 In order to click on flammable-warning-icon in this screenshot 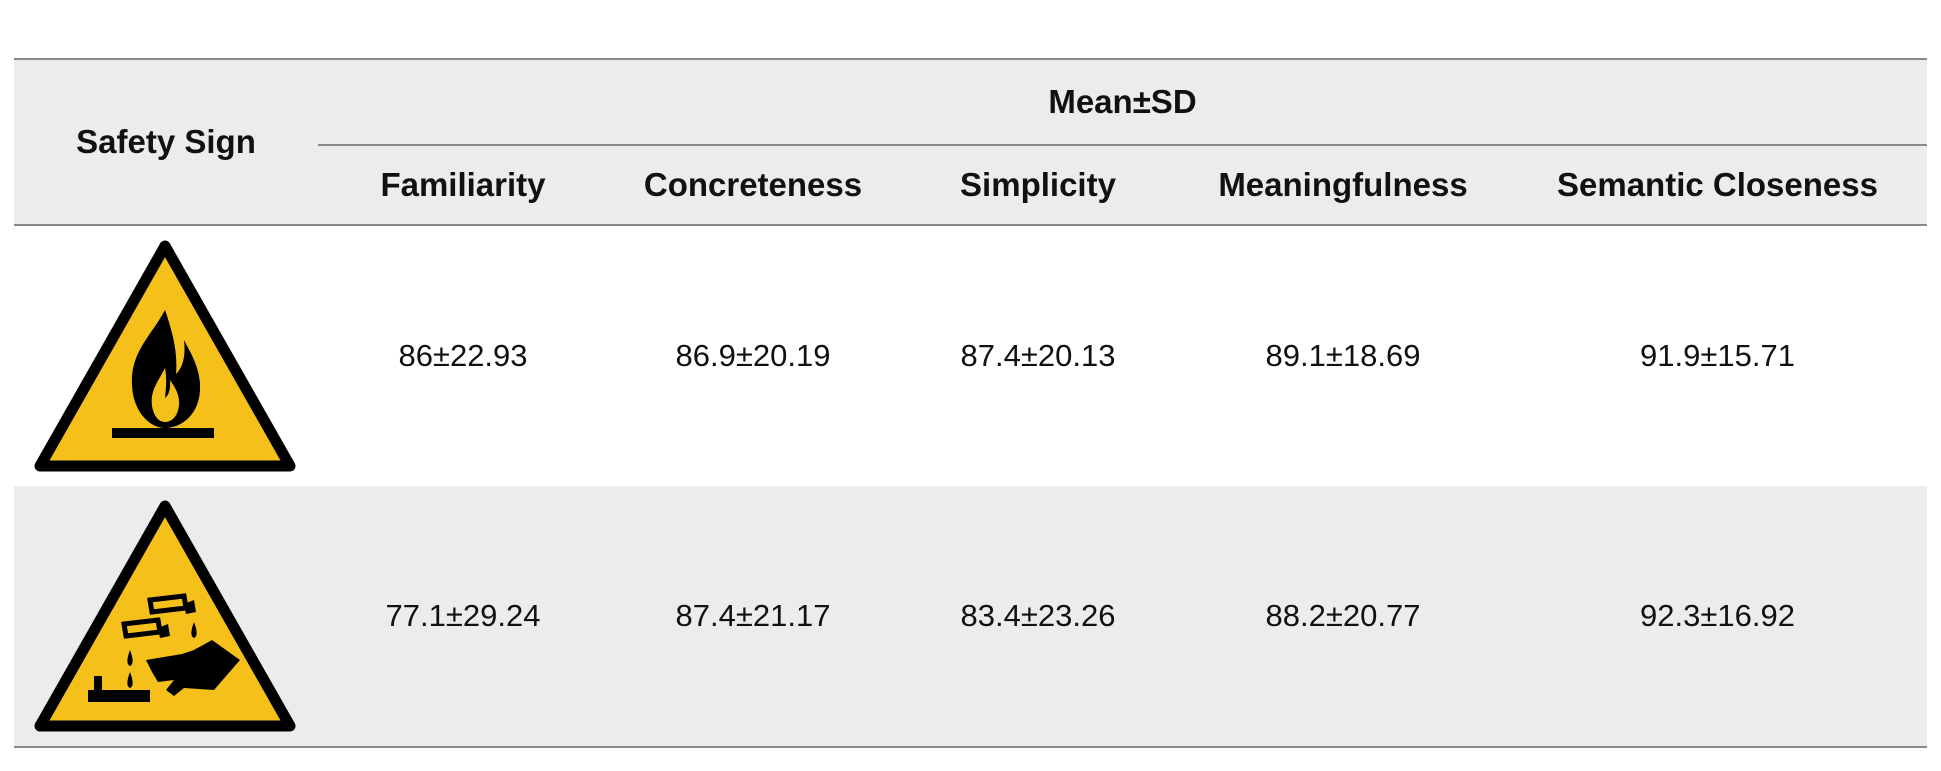, I will do `click(165, 356)`.